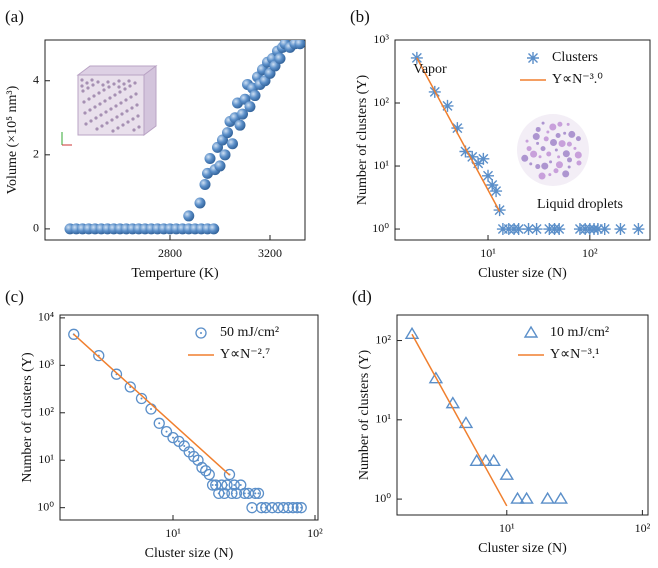 This screenshot has height=568, width=658. I want to click on panel-label: (c), so click(14, 296).